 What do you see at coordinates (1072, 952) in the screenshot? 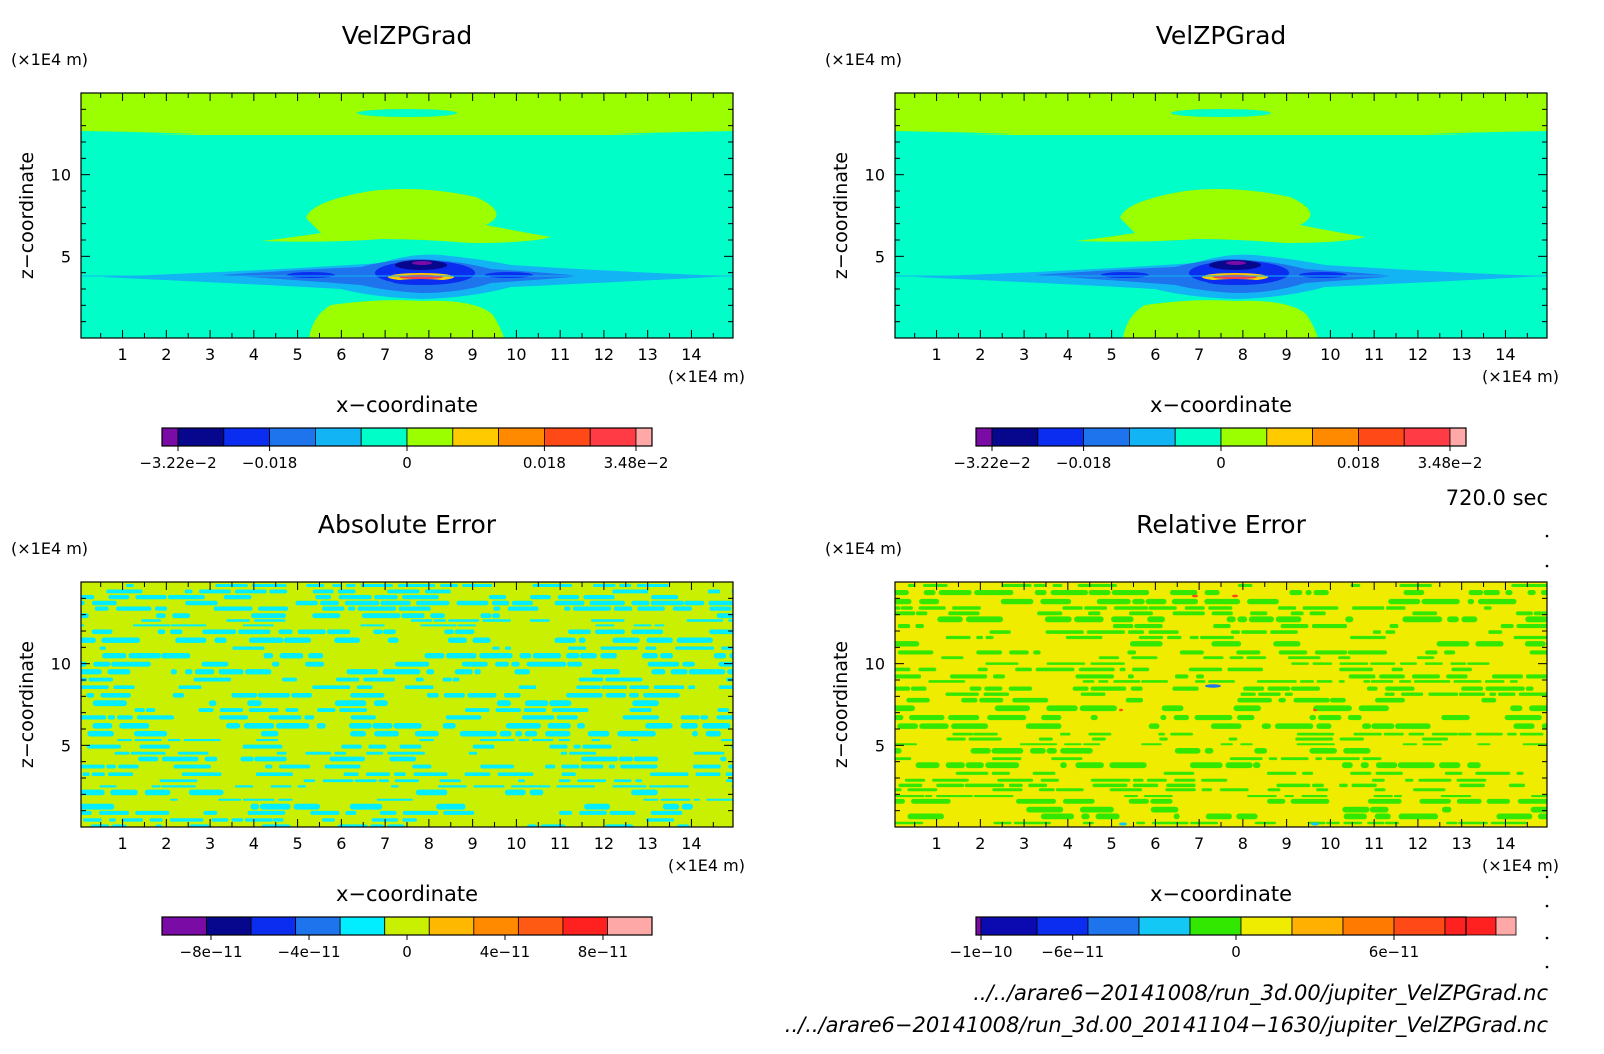
I see `colorbar-tick-label: −6e−11` at bounding box center [1072, 952].